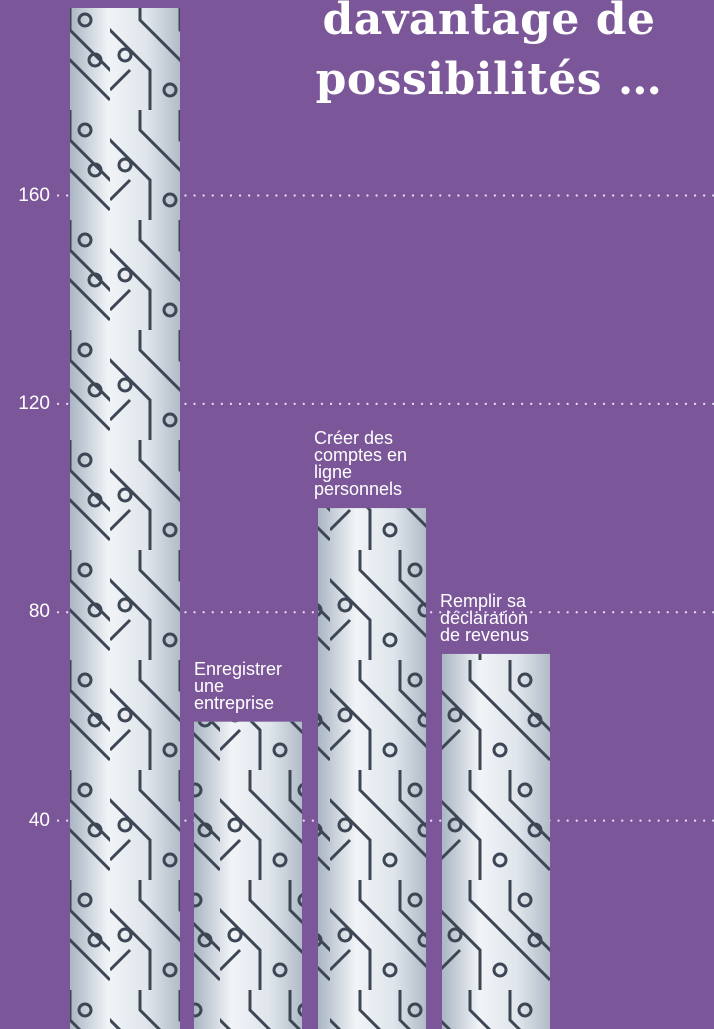 This screenshot has height=1029, width=714. Describe the element at coordinates (489, 22) in the screenshot. I see `chart-title-line-1: davantage de` at that location.